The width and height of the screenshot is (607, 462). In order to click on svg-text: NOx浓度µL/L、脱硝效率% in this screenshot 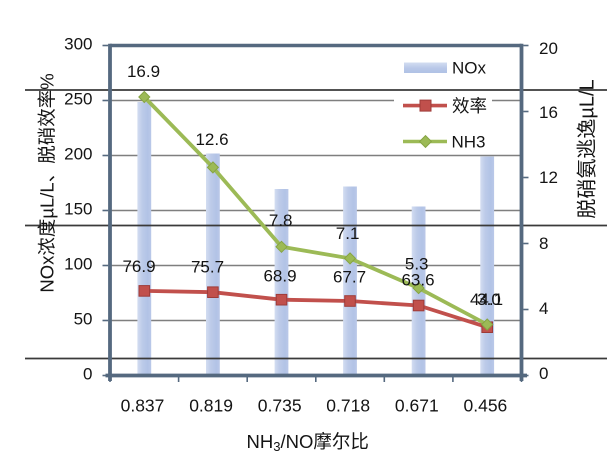, I will do `click(47, 182)`.